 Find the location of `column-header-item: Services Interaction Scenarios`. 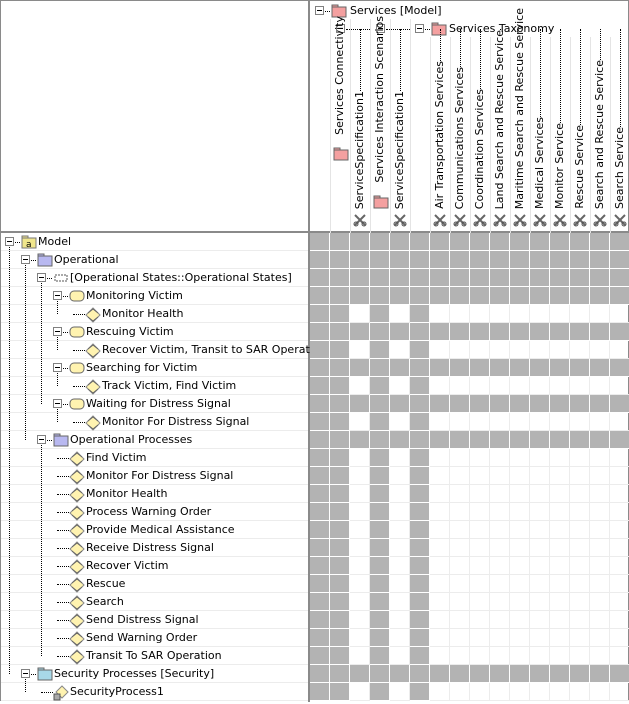

column-header-item: Services Interaction Scenarios is located at coordinates (379, 99).